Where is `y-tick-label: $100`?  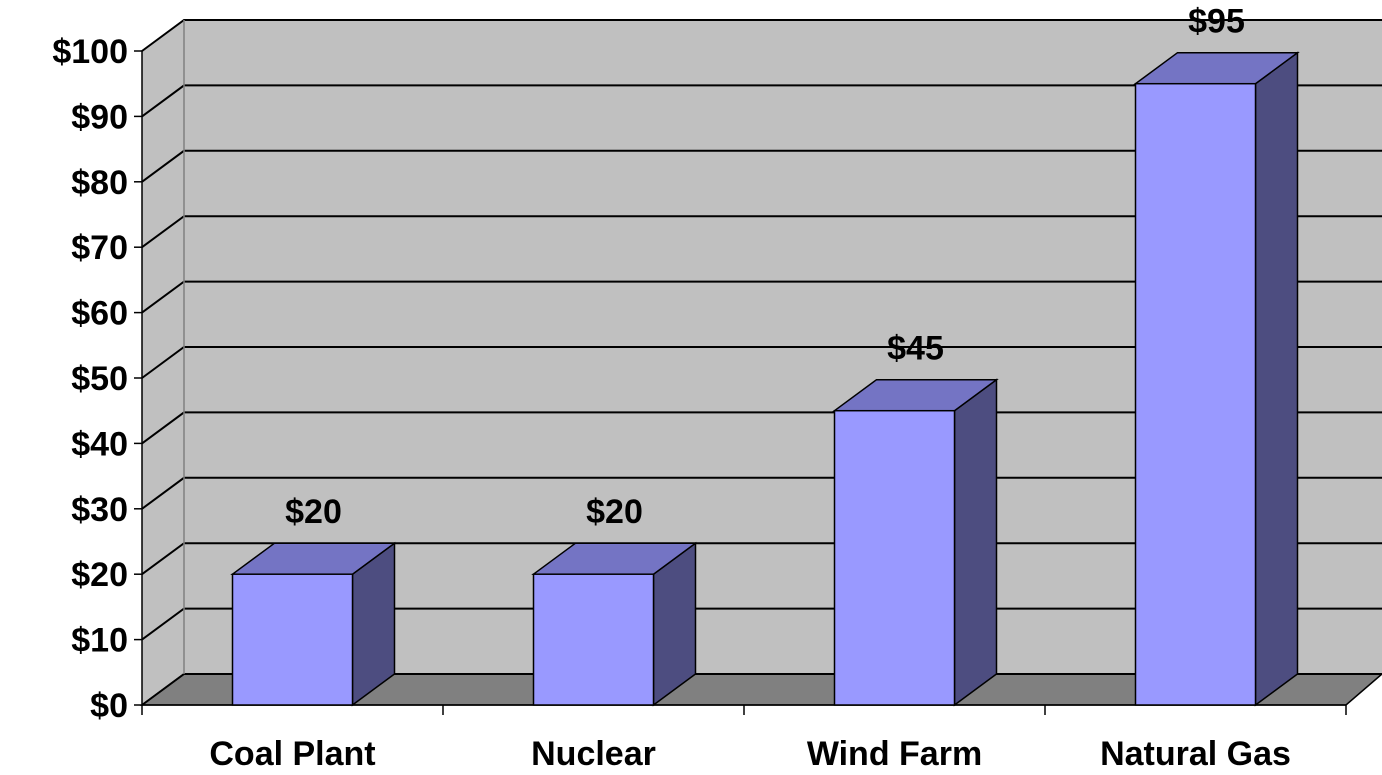
y-tick-label: $100 is located at coordinates (90, 52).